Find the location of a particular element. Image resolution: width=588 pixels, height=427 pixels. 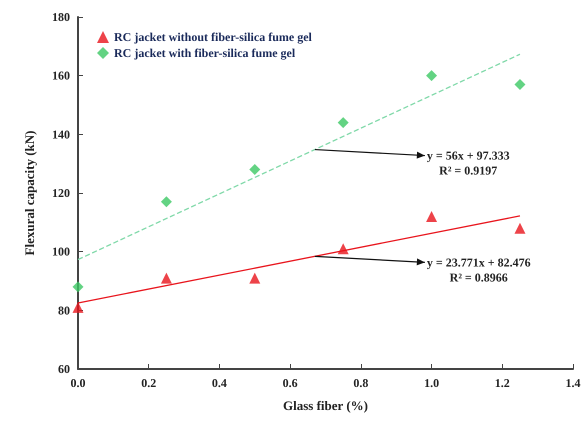

x-tick-label: 1.2 is located at coordinates (502, 383).